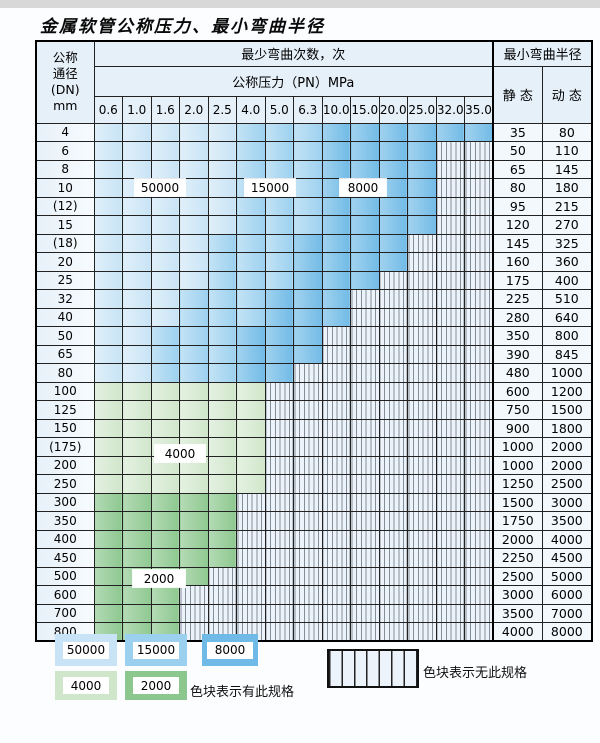 This screenshot has height=743, width=600. Describe the element at coordinates (567, 558) in the screenshot. I see `dynamic-value-cell: 4500` at that location.